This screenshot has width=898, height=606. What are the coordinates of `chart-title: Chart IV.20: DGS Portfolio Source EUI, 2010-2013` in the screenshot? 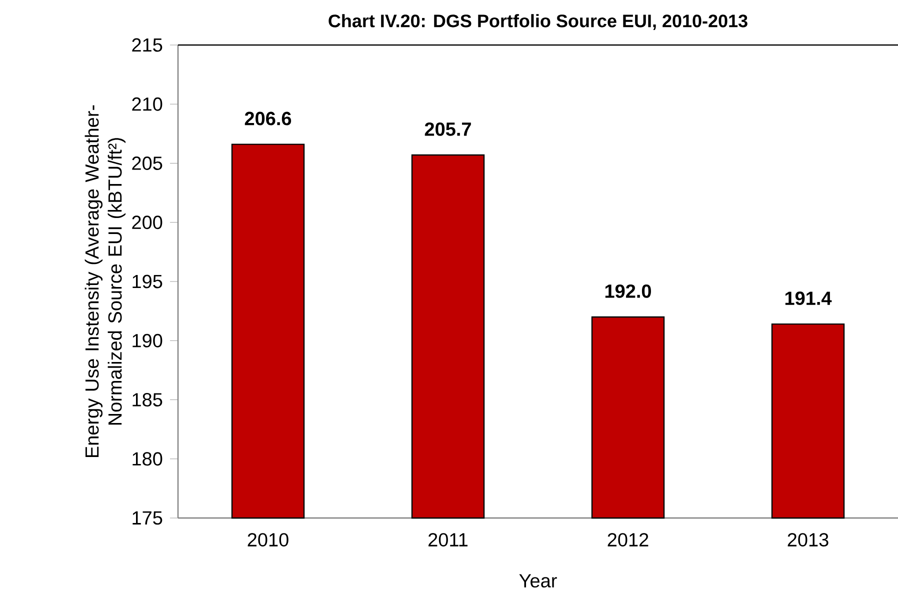 It's located at (538, 22).